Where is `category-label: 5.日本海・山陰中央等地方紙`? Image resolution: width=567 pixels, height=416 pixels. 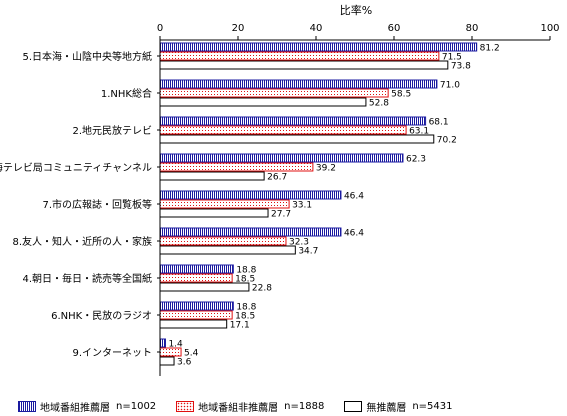
category-label: 5.日本海・山陰中央等地方紙 is located at coordinates (87, 56).